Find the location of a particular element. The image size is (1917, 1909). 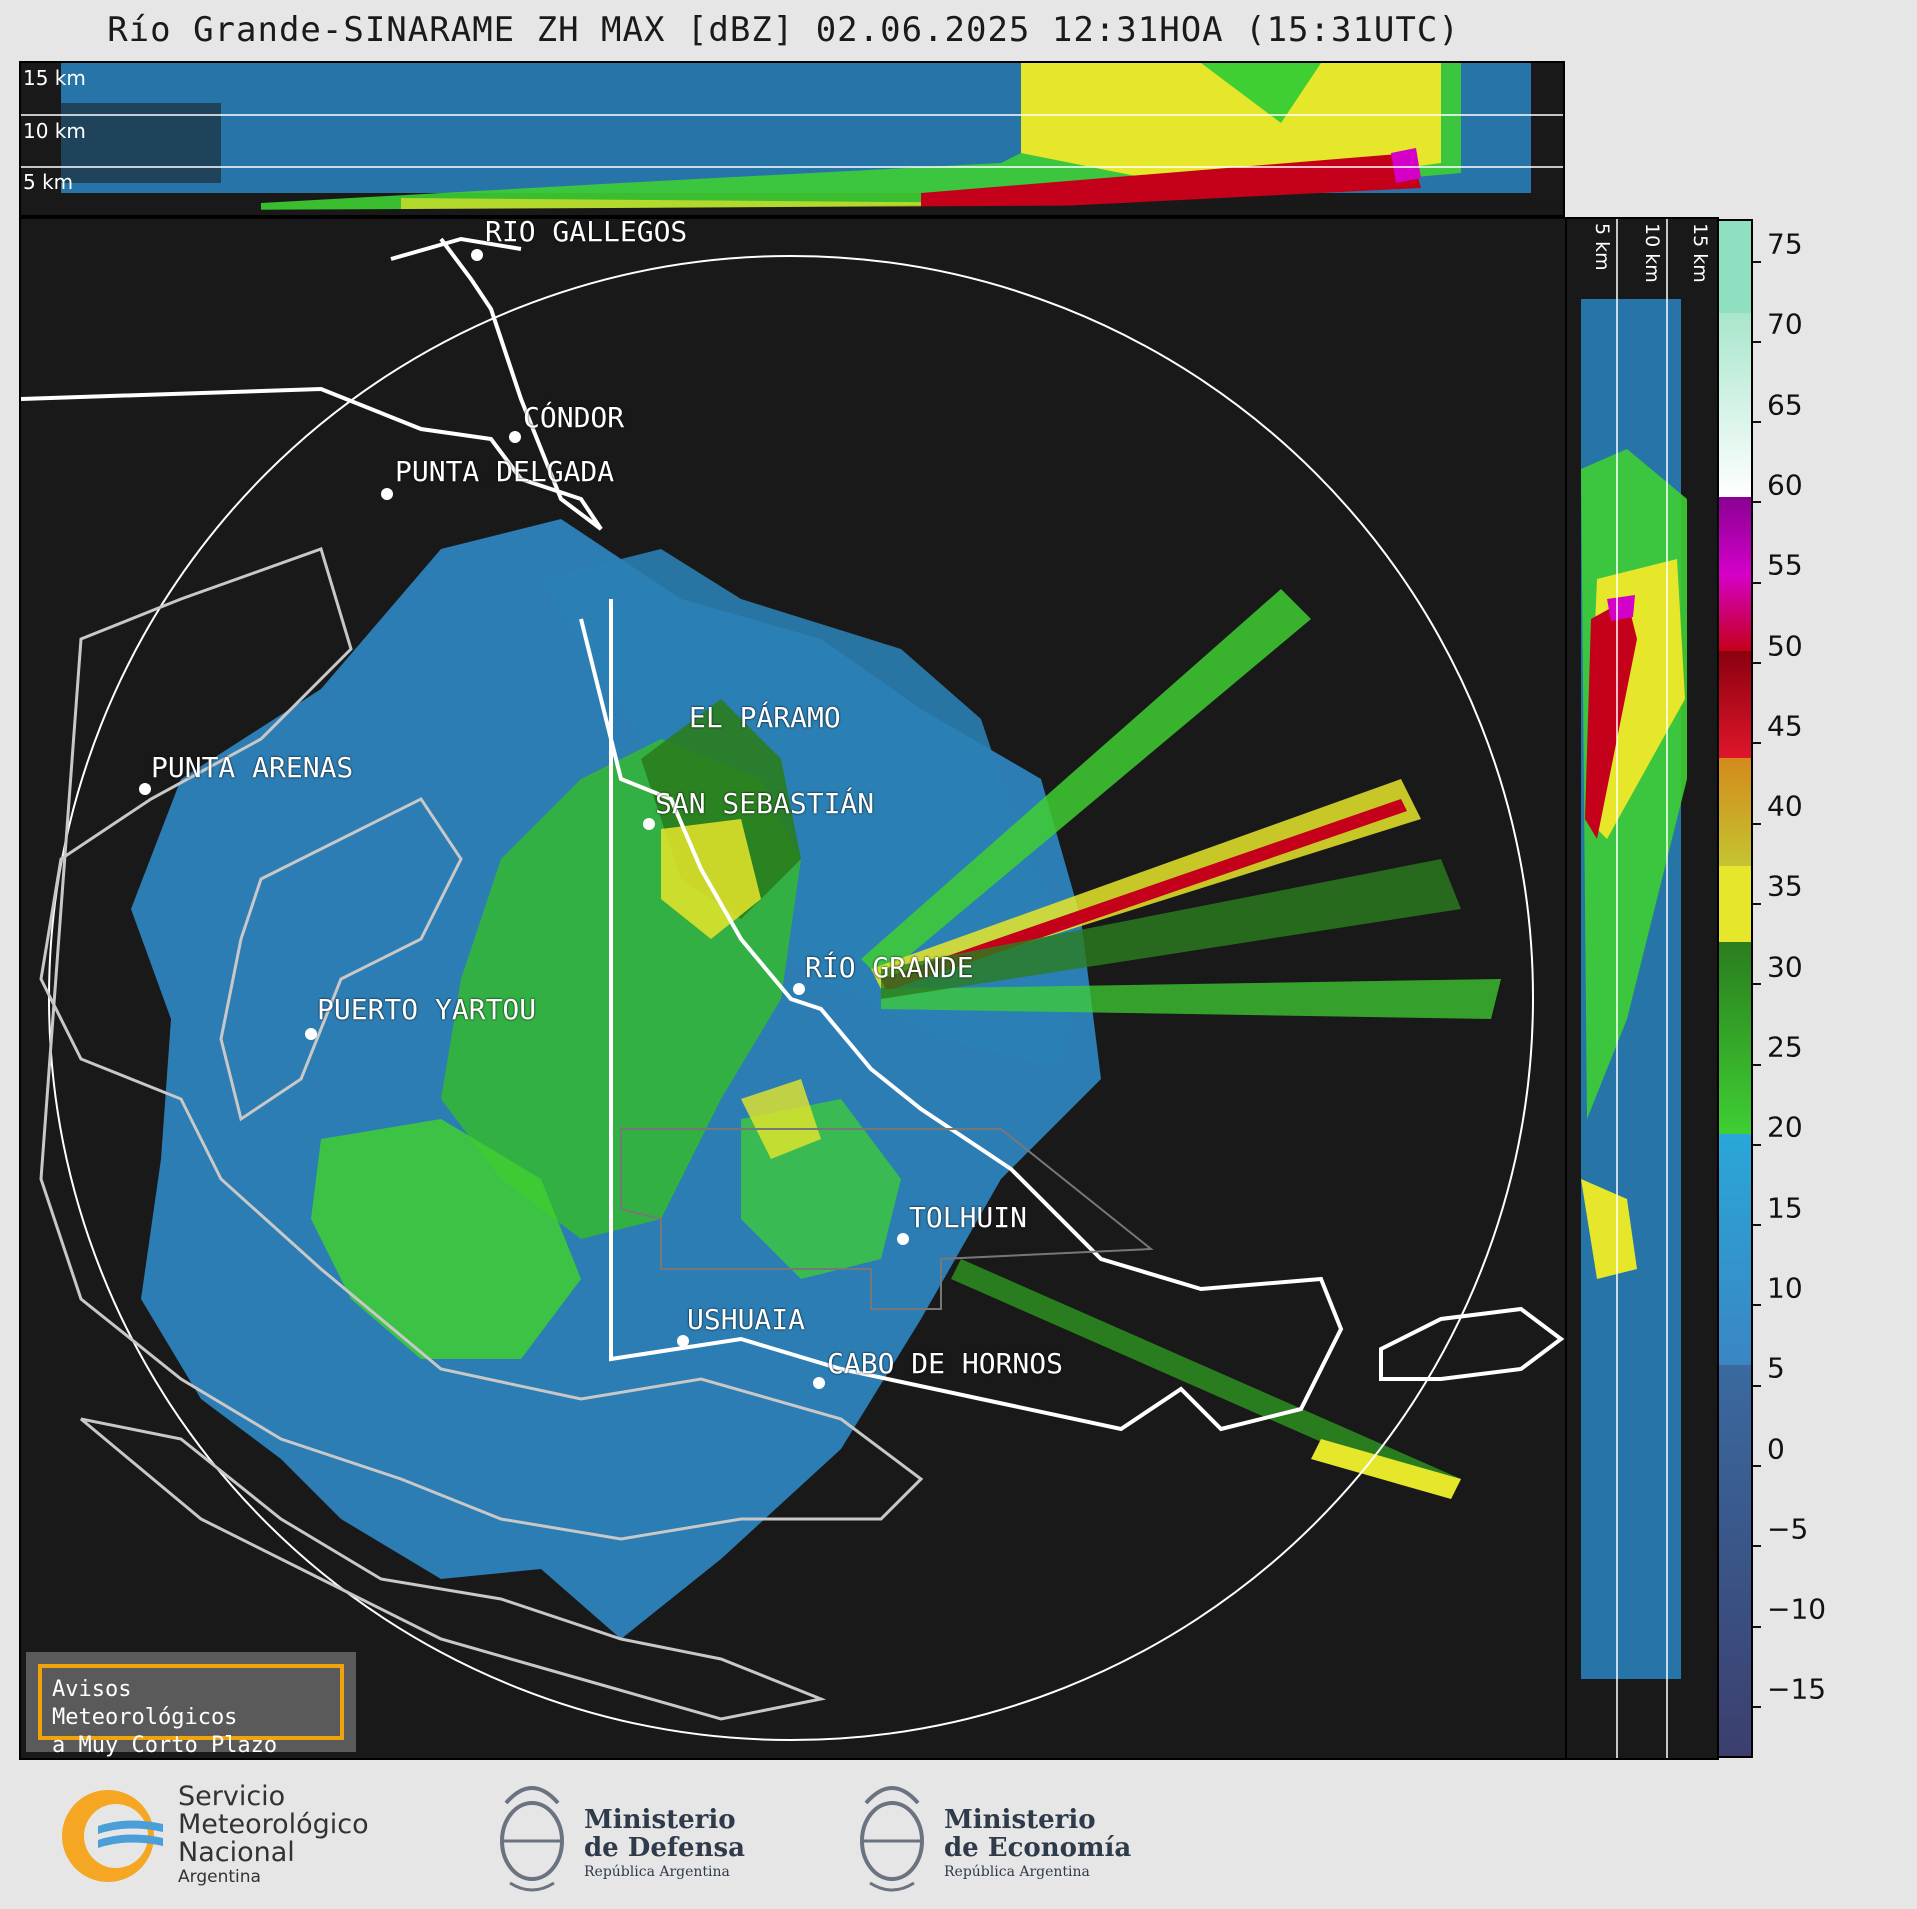

smn-line-2: Meteorológico is located at coordinates (273, 1824).